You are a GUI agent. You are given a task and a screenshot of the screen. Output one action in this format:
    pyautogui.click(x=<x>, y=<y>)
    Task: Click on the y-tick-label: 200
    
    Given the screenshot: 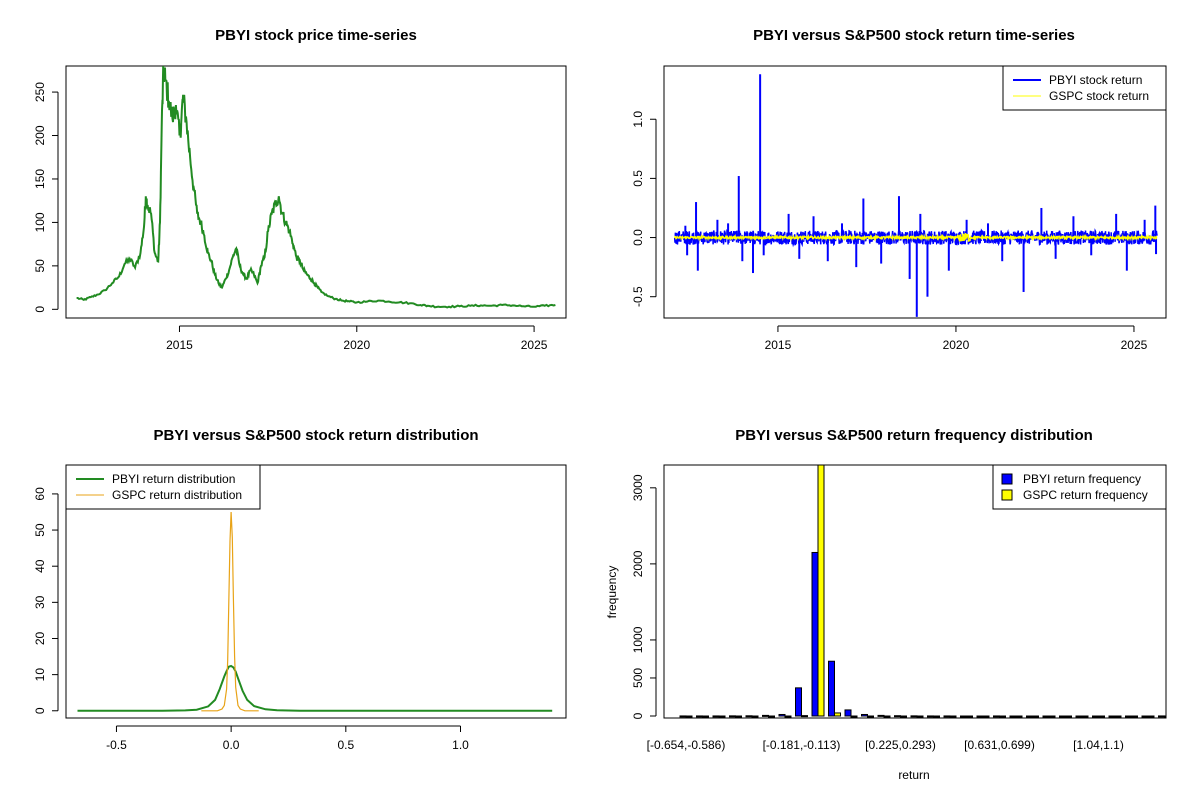 What is the action you would take?
    pyautogui.click(x=40, y=135)
    